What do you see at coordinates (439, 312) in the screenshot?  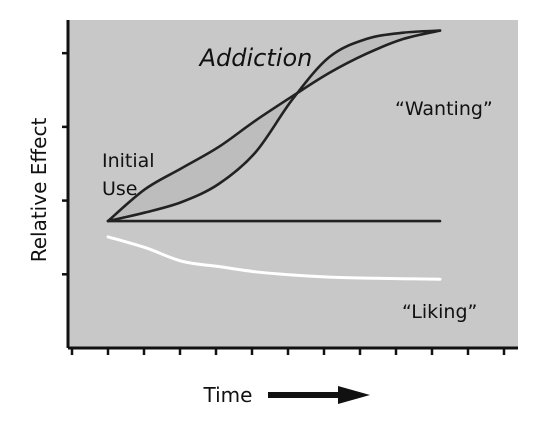 I see `liking-label: “Liking”` at bounding box center [439, 312].